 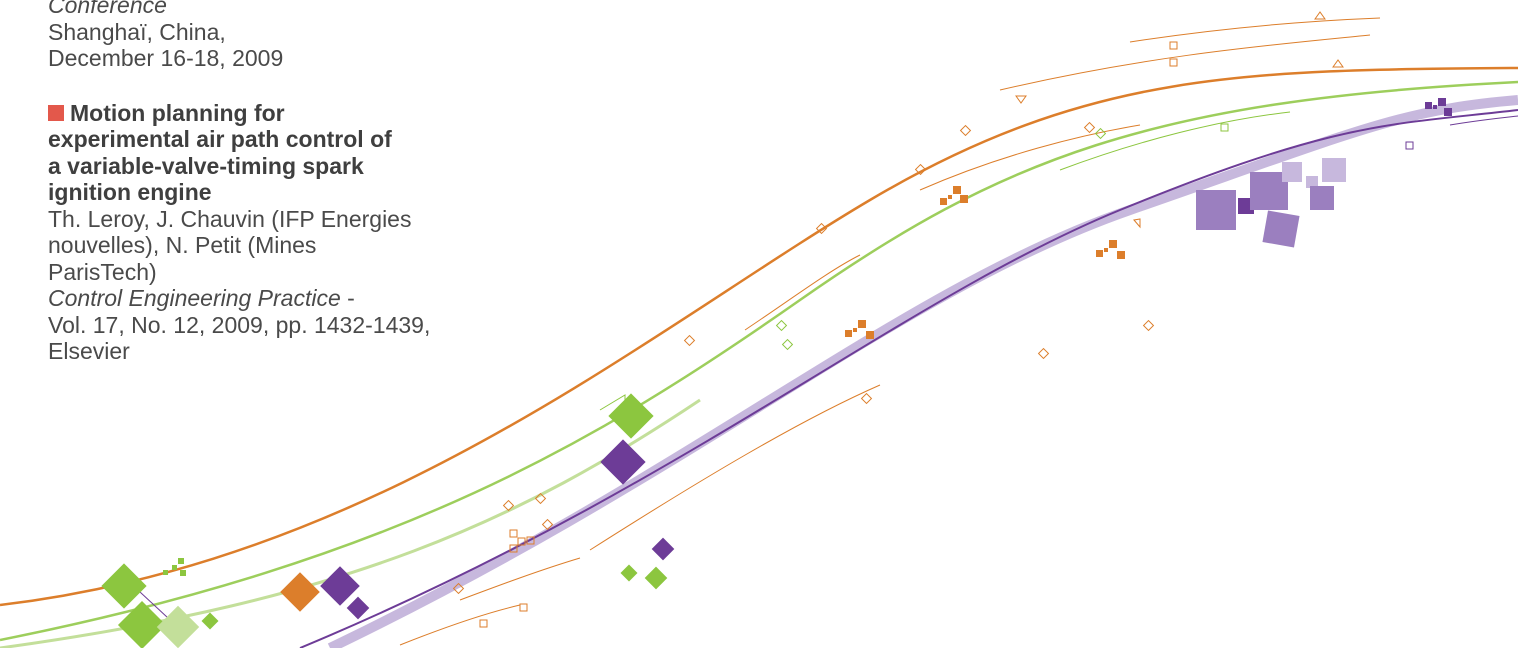 What do you see at coordinates (1438, 107) in the screenshot?
I see `purple-pixel-cluster` at bounding box center [1438, 107].